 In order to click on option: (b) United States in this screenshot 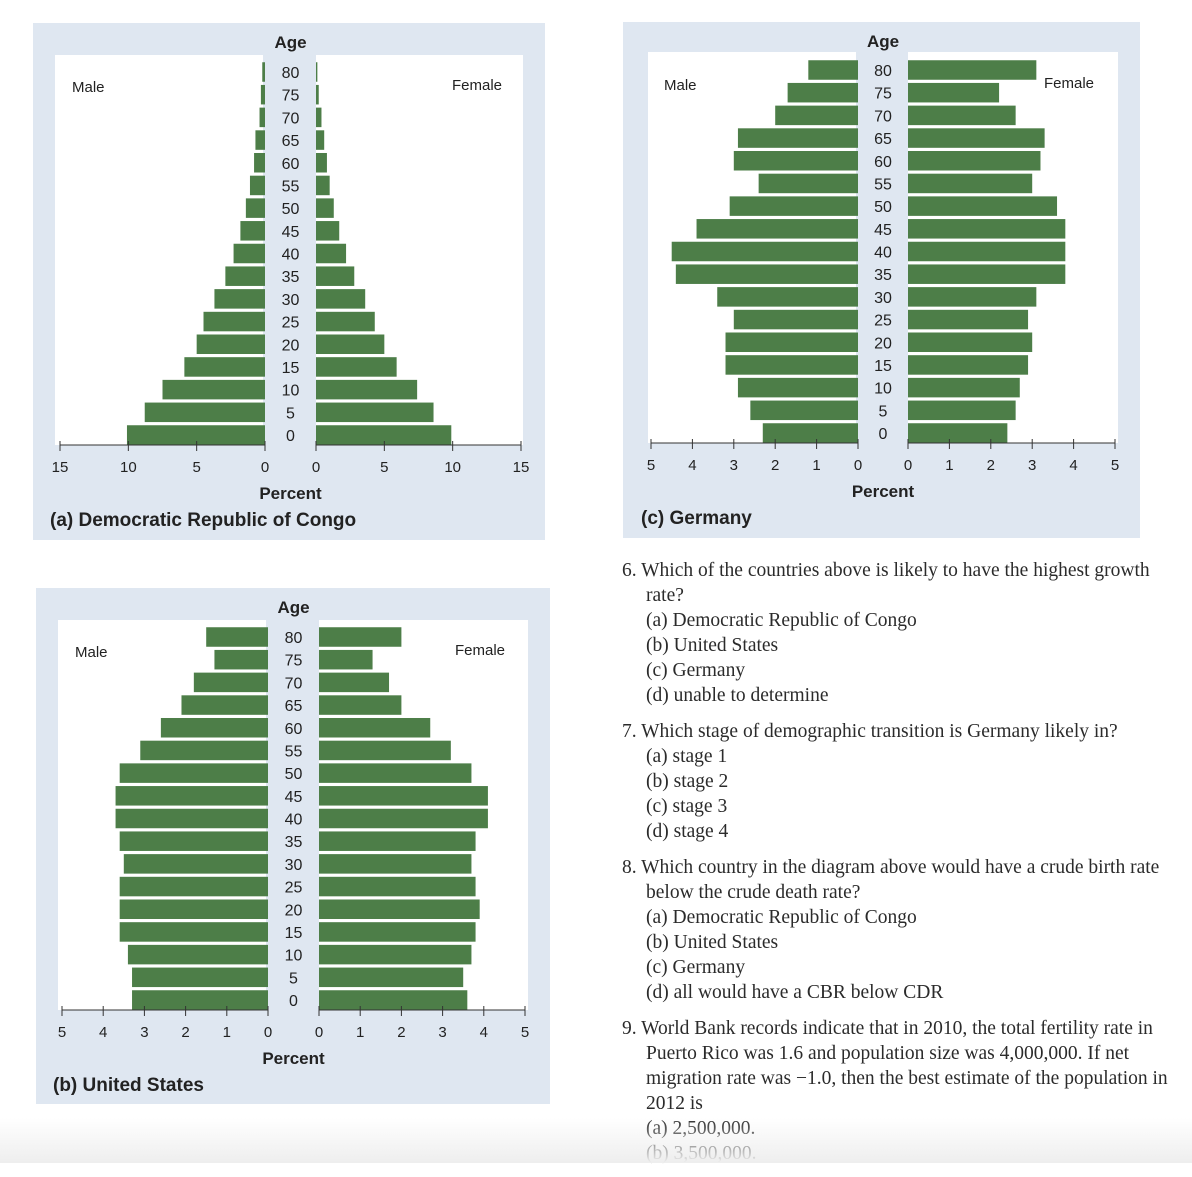, I will do `click(712, 645)`.